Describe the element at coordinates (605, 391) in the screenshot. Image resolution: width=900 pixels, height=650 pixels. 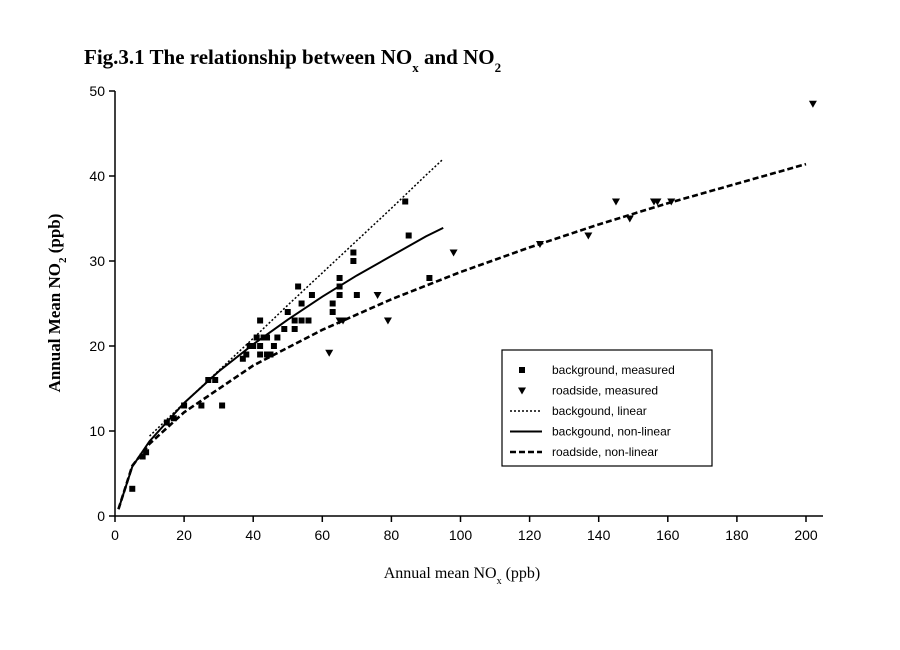
I see `legend-label: roadside, measured` at that location.